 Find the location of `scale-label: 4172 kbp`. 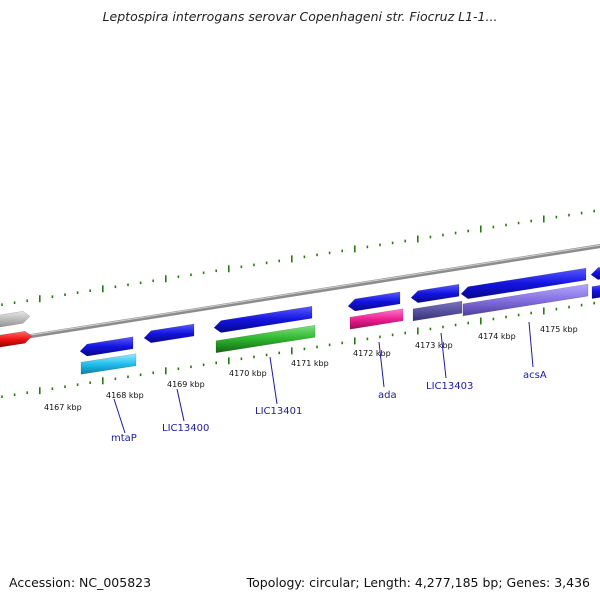

scale-label: 4172 kbp is located at coordinates (372, 353).